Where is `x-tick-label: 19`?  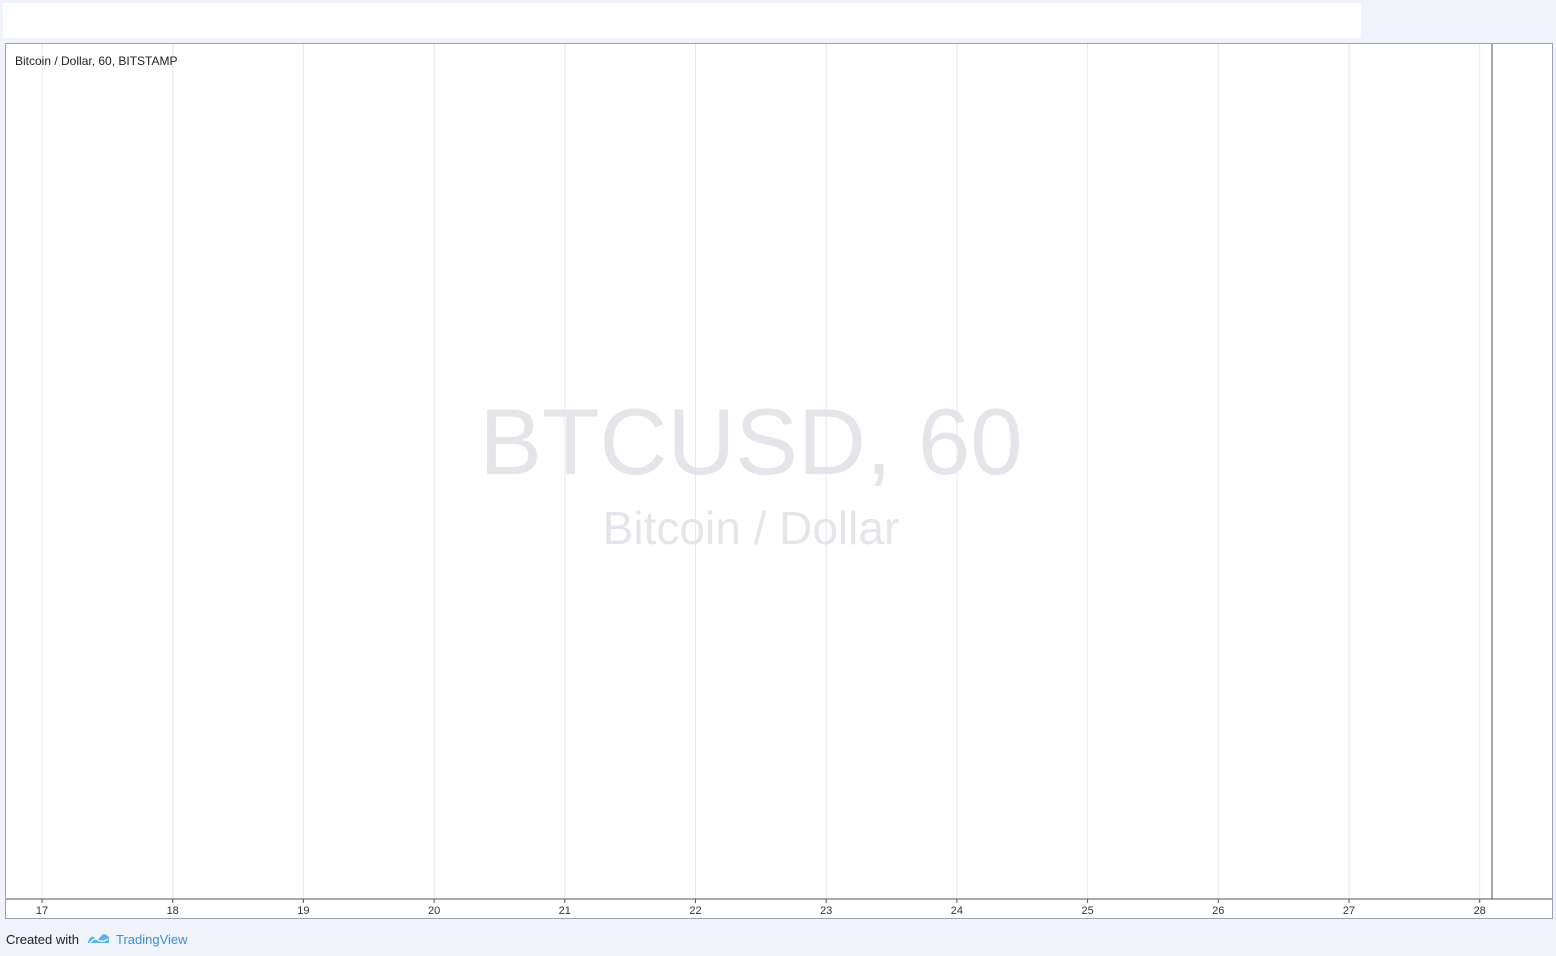 x-tick-label: 19 is located at coordinates (303, 911).